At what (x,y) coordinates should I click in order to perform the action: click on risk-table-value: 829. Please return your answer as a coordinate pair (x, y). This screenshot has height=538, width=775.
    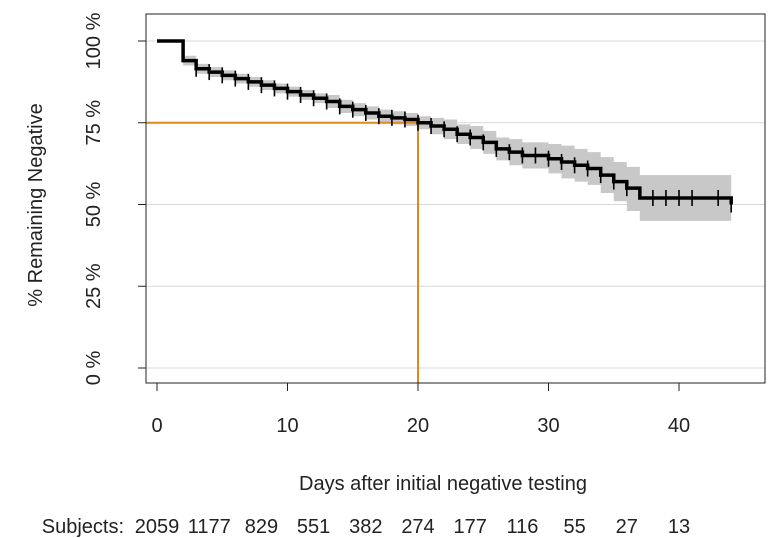
    Looking at the image, I should click on (261, 527).